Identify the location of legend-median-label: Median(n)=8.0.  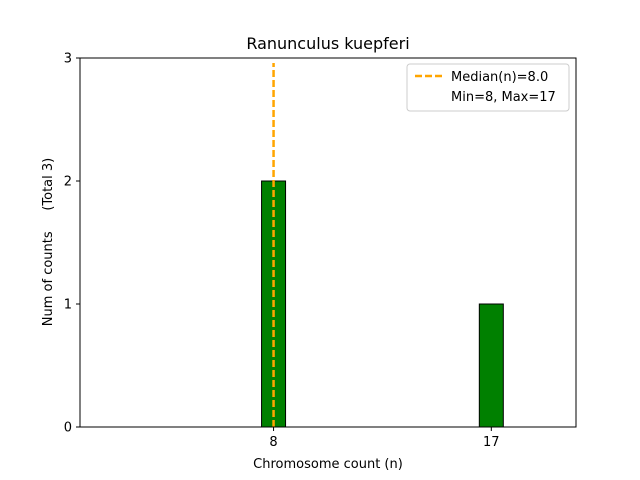
(499, 77).